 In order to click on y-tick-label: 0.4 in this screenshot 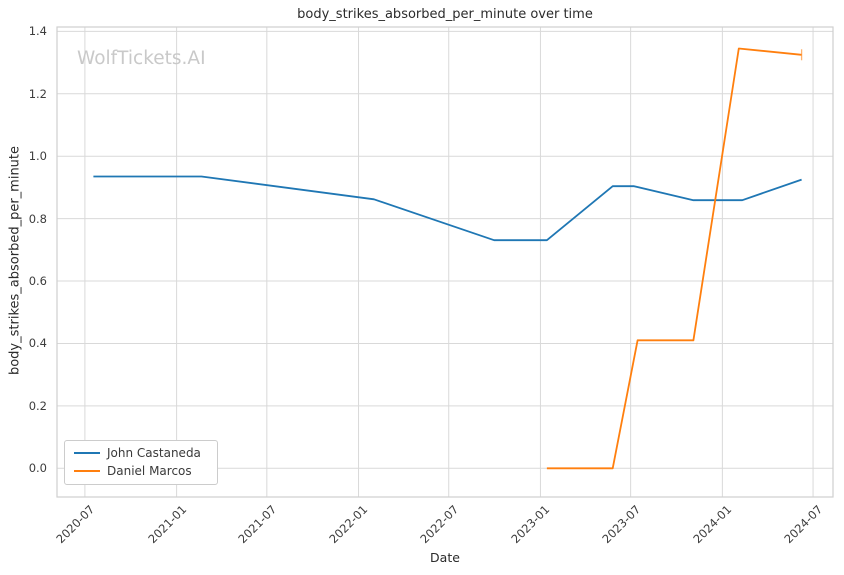, I will do `click(37, 343)`.